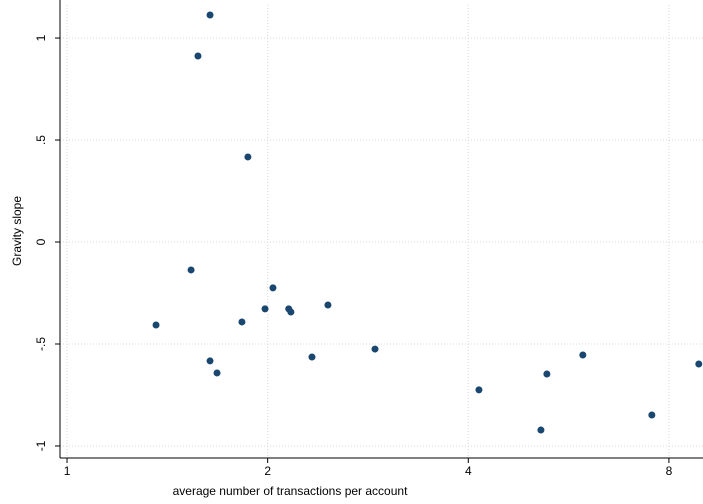  Describe the element at coordinates (67, 471) in the screenshot. I see `x-tick-label: 1` at that location.